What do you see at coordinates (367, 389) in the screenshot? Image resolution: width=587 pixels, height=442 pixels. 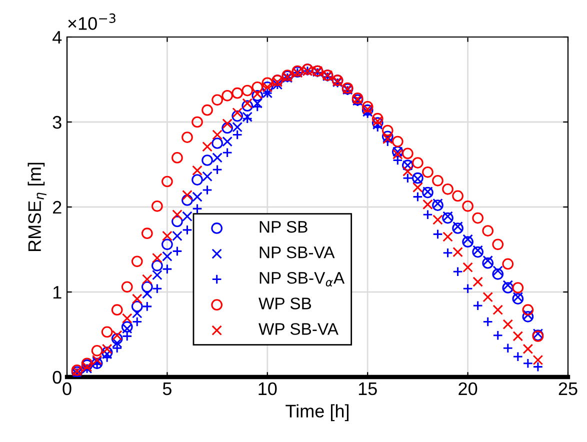 I see `x-tick-label: 15` at bounding box center [367, 389].